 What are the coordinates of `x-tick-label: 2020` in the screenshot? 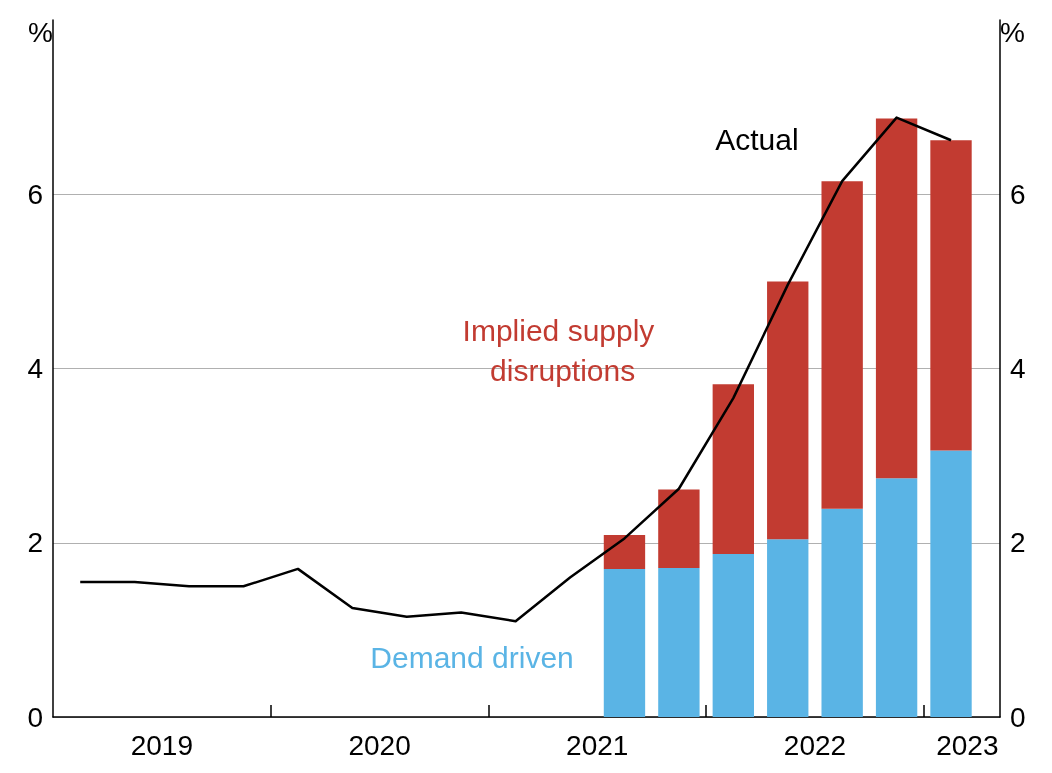 It's located at (379, 745).